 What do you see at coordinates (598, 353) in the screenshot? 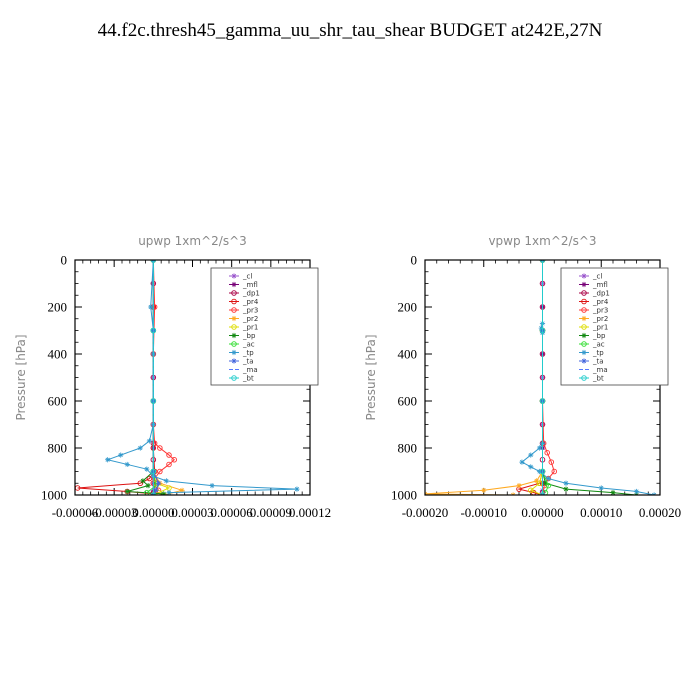
I see `legend-label: _tp` at bounding box center [598, 353].